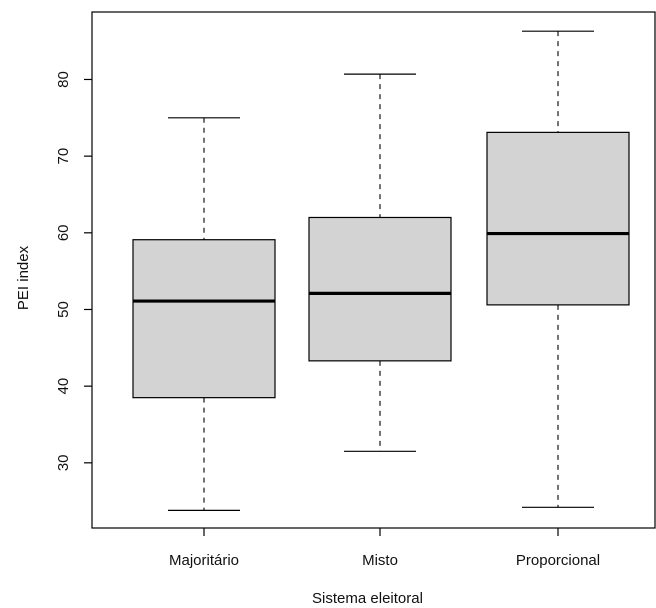  I want to click on x-tick-label: Misto, so click(380, 560).